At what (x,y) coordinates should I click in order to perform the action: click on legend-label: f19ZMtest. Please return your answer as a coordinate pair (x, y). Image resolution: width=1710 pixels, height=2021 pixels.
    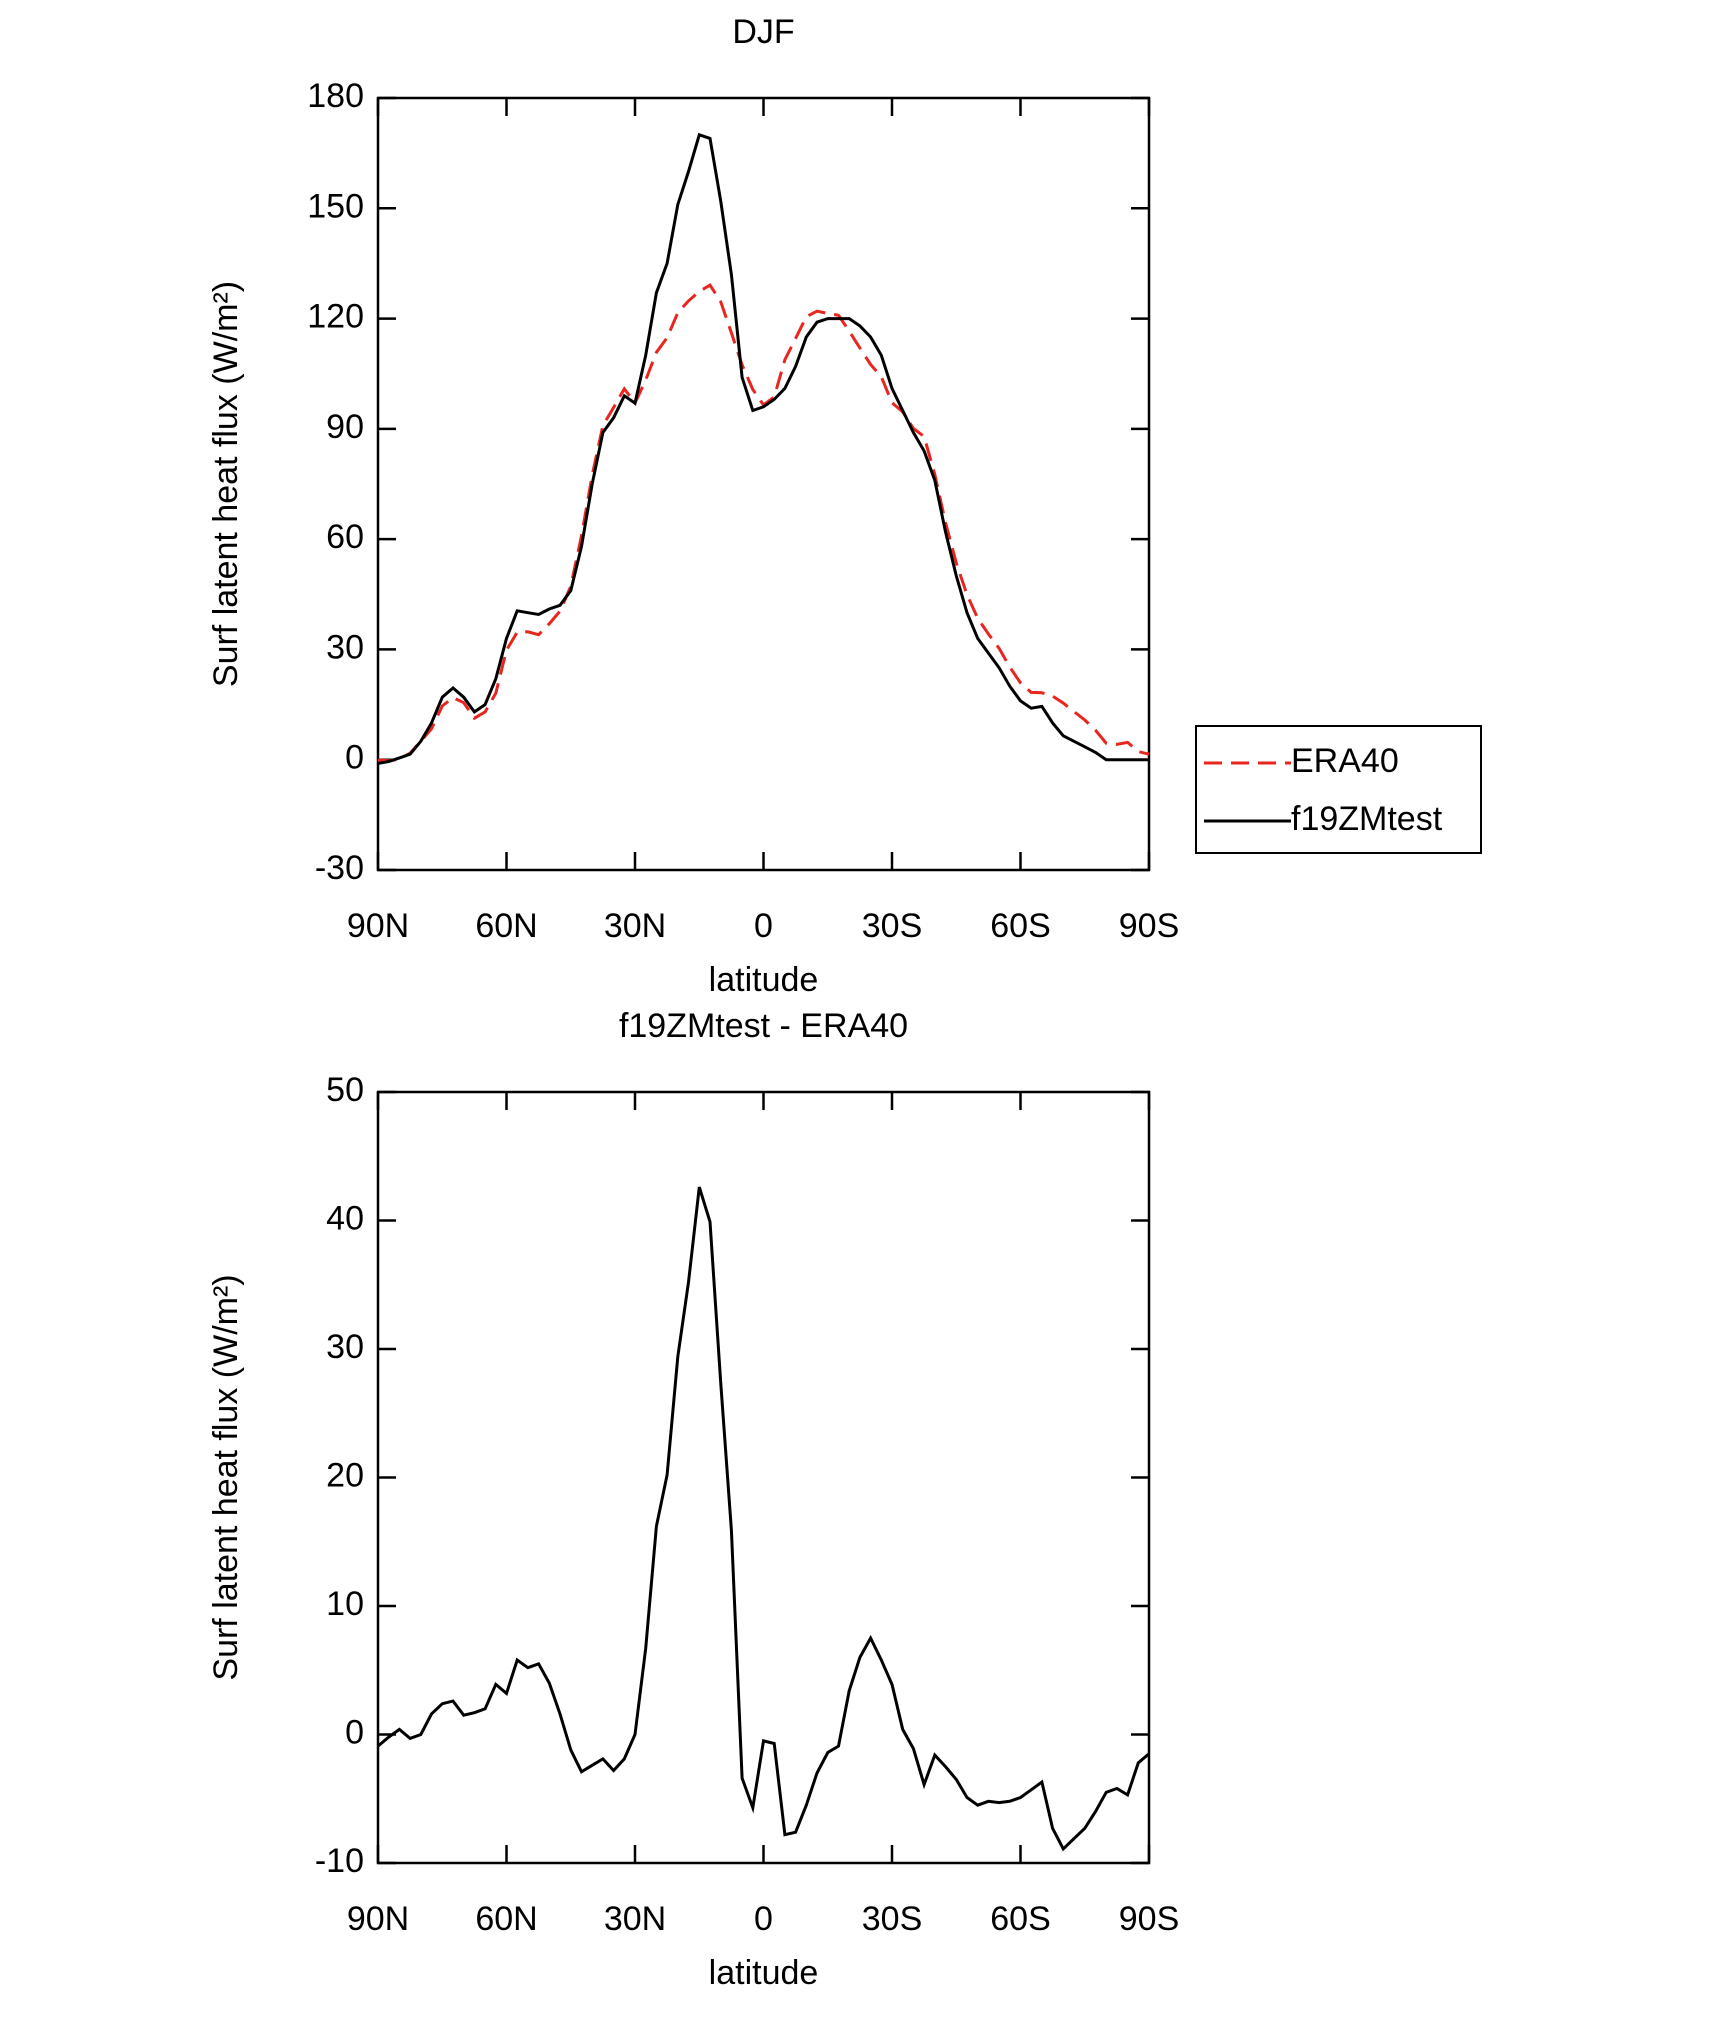
    Looking at the image, I should click on (1367, 819).